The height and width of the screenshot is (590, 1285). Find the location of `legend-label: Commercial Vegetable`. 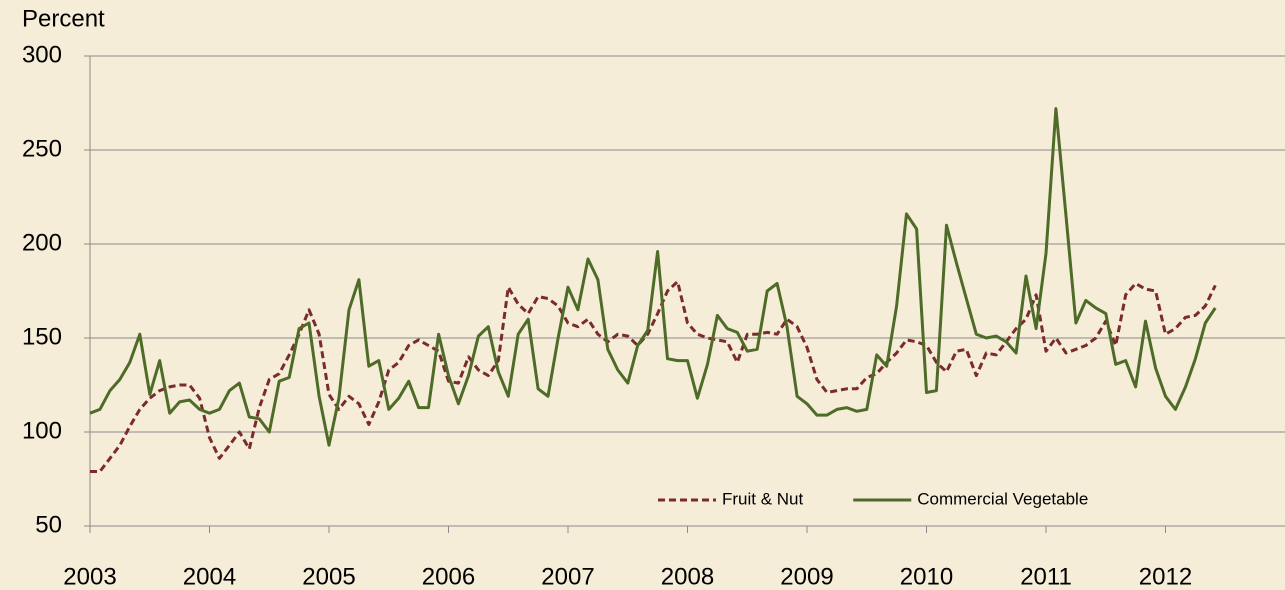

legend-label: Commercial Vegetable is located at coordinates (1002, 498).